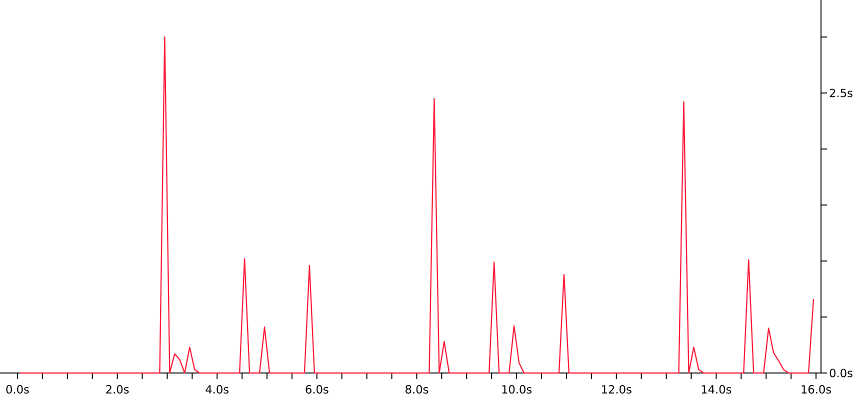 This screenshot has width=862, height=405. I want to click on x-tick-label: 14.0s, so click(717, 389).